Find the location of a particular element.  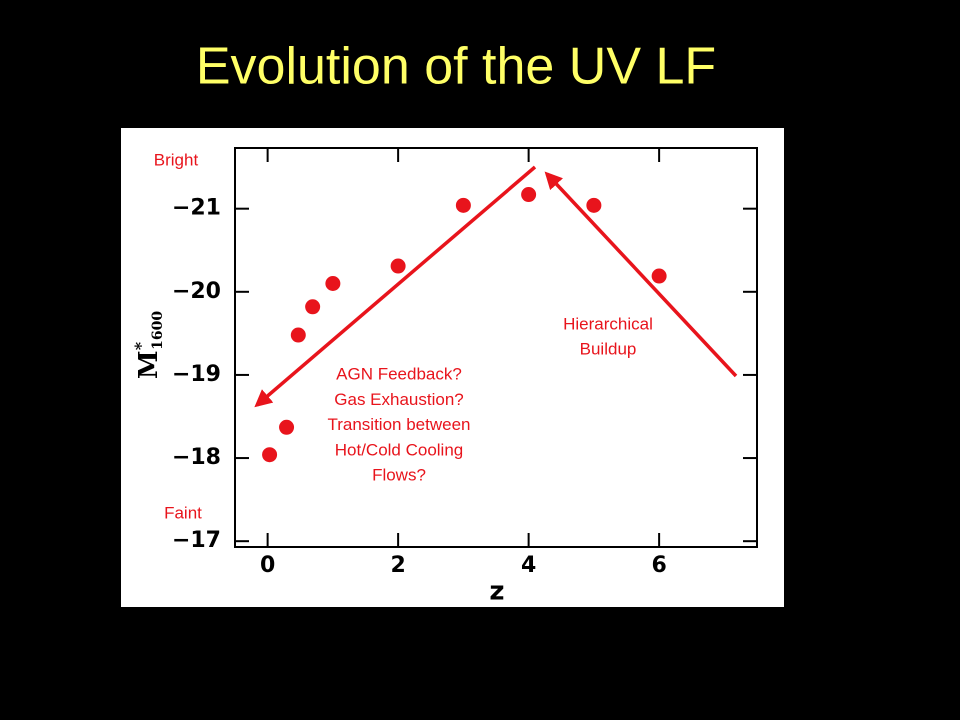

annotation-line: Flows? is located at coordinates (399, 475).